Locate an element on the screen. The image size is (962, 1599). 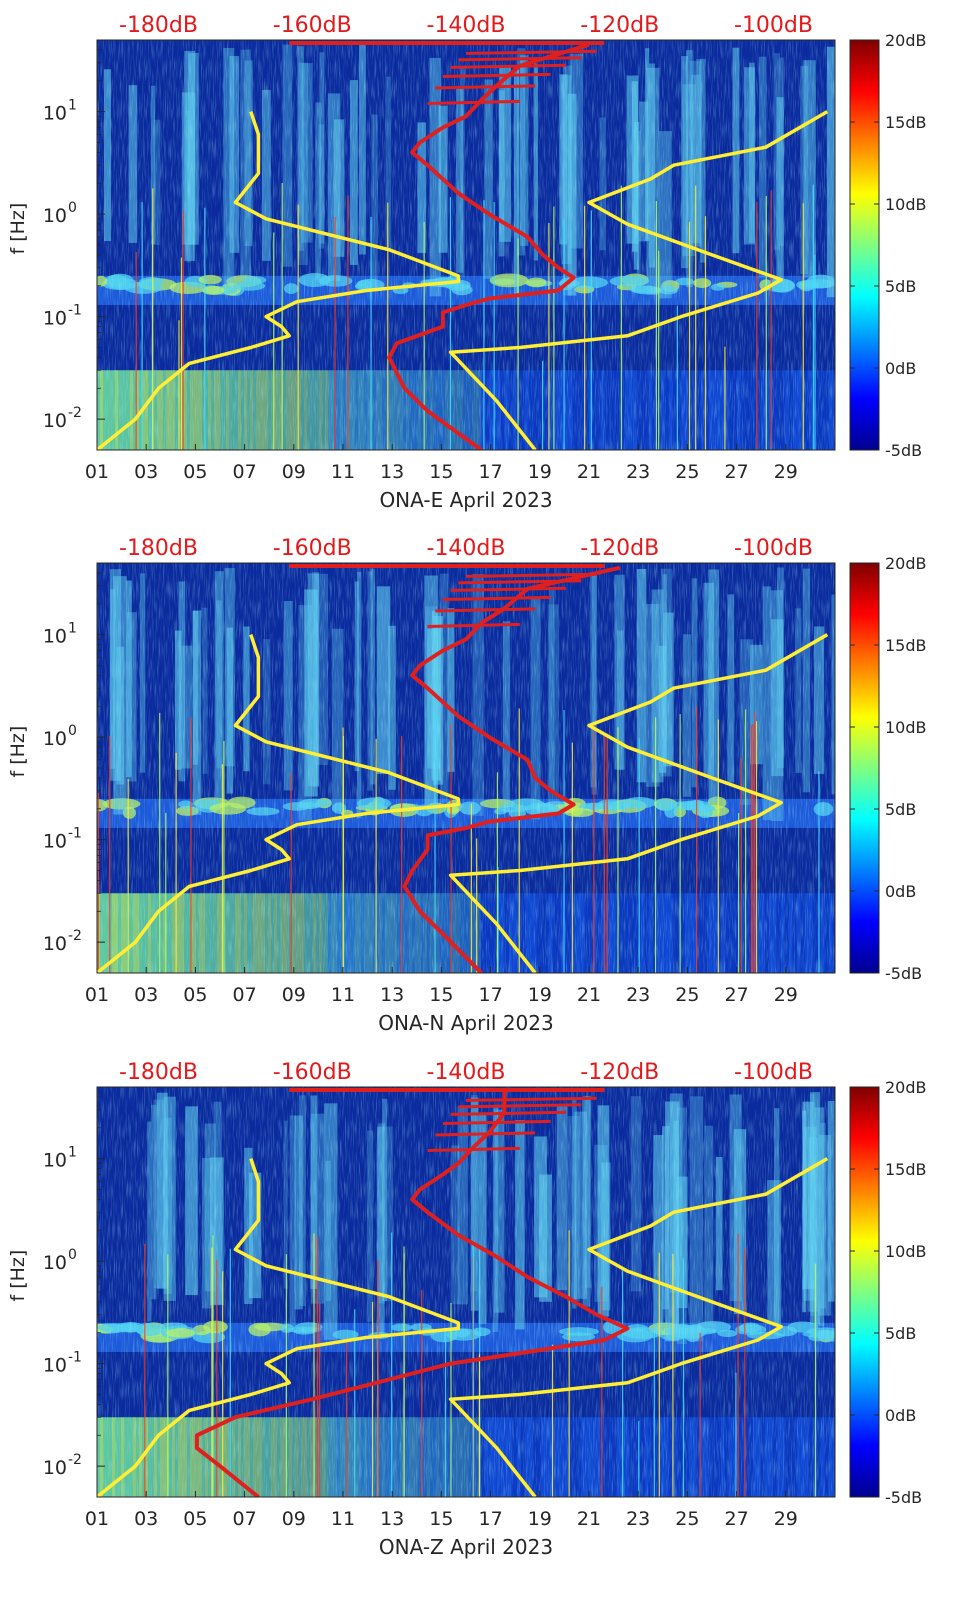
colorbar-tick-label: 0dB is located at coordinates (900, 368).